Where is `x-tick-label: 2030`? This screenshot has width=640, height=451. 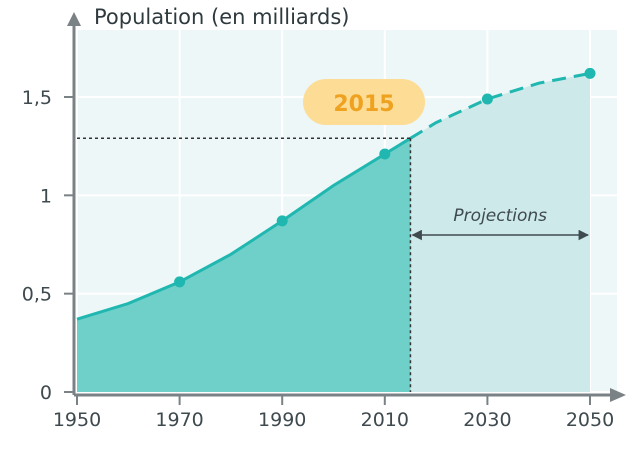
x-tick-label: 2030 is located at coordinates (487, 420).